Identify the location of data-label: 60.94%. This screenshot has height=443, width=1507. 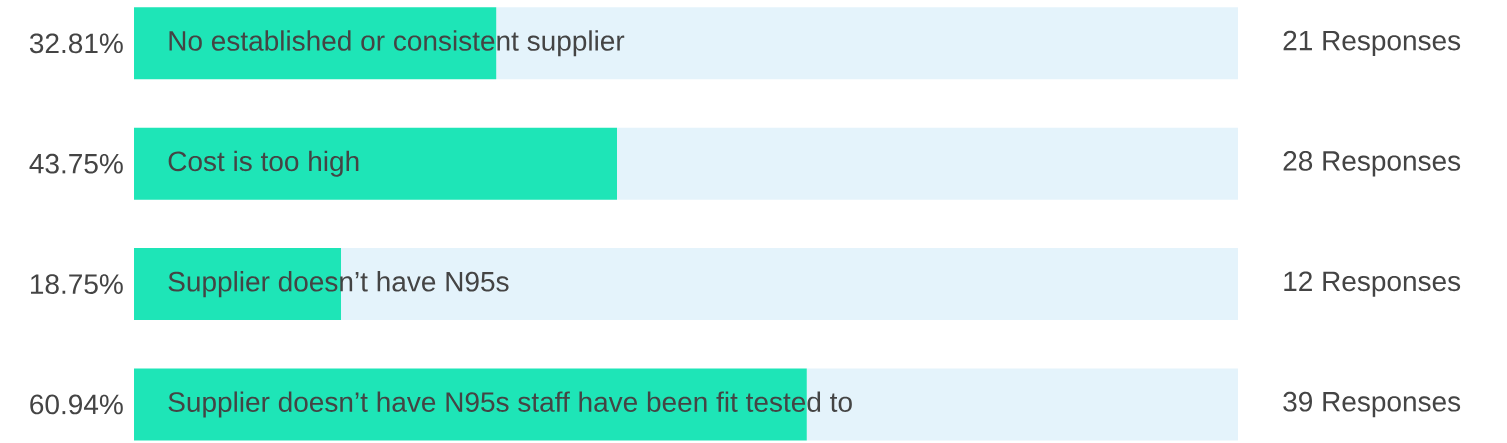
(76, 404).